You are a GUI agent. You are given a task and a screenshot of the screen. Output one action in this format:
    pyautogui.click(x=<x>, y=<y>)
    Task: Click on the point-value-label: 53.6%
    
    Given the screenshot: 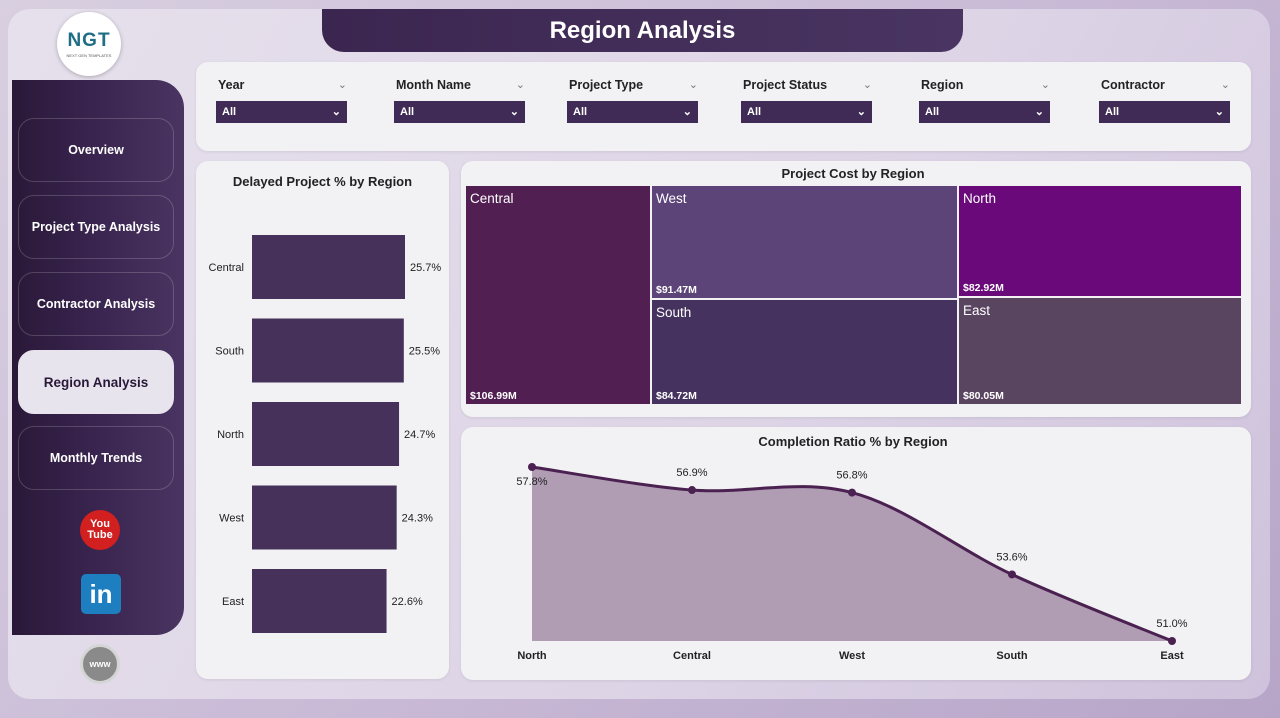 What is the action you would take?
    pyautogui.click(x=1011, y=557)
    